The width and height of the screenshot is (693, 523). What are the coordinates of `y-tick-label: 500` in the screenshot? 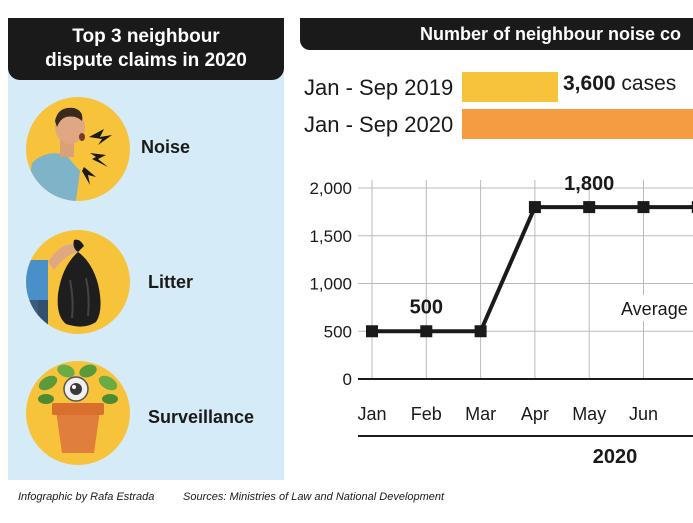 It's located at (338, 331).